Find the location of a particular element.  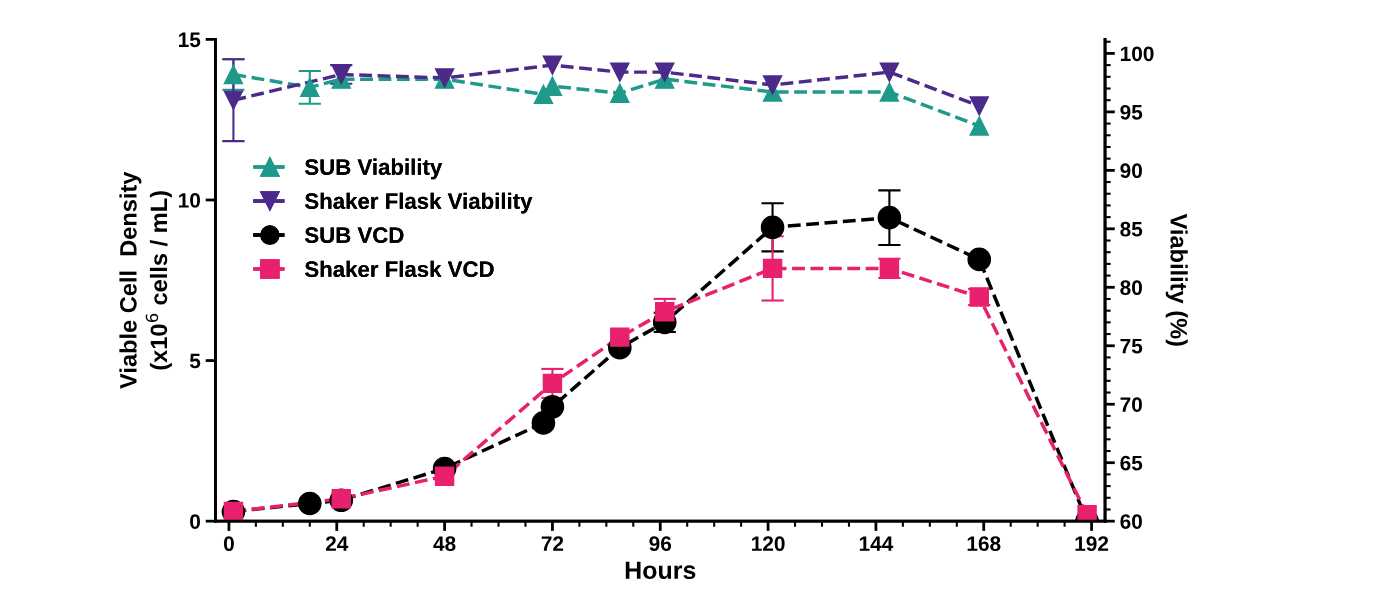

y2-tick-label: 85 is located at coordinates (1131, 229).